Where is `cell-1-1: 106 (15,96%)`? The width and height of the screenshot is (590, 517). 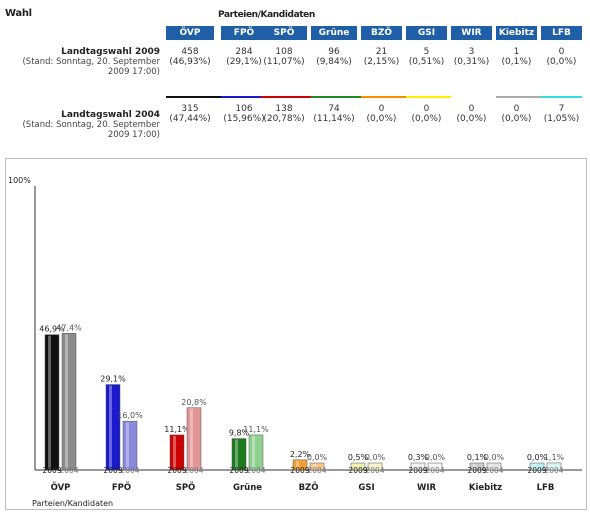 cell-1-1: 106 (15,96%) is located at coordinates (244, 114).